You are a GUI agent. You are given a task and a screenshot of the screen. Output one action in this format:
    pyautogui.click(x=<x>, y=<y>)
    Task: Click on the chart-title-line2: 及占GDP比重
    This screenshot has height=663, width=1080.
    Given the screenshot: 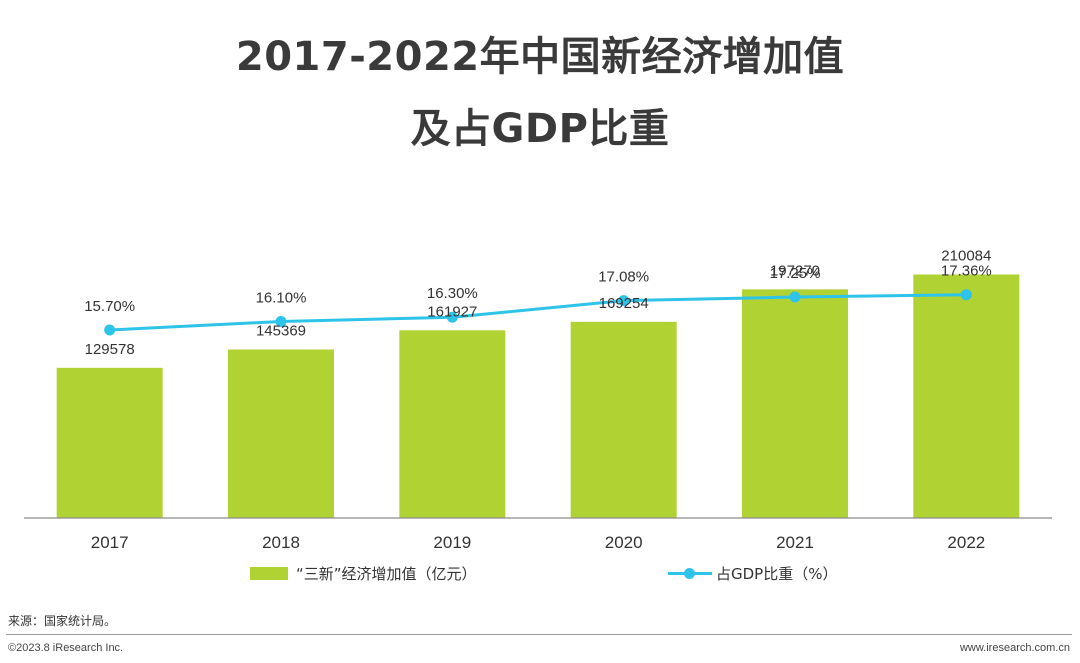 What is the action you would take?
    pyautogui.click(x=540, y=129)
    